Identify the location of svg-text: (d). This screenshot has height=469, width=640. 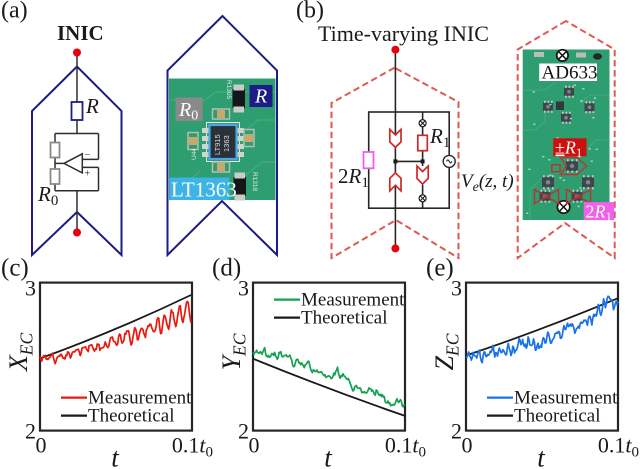
(226, 268).